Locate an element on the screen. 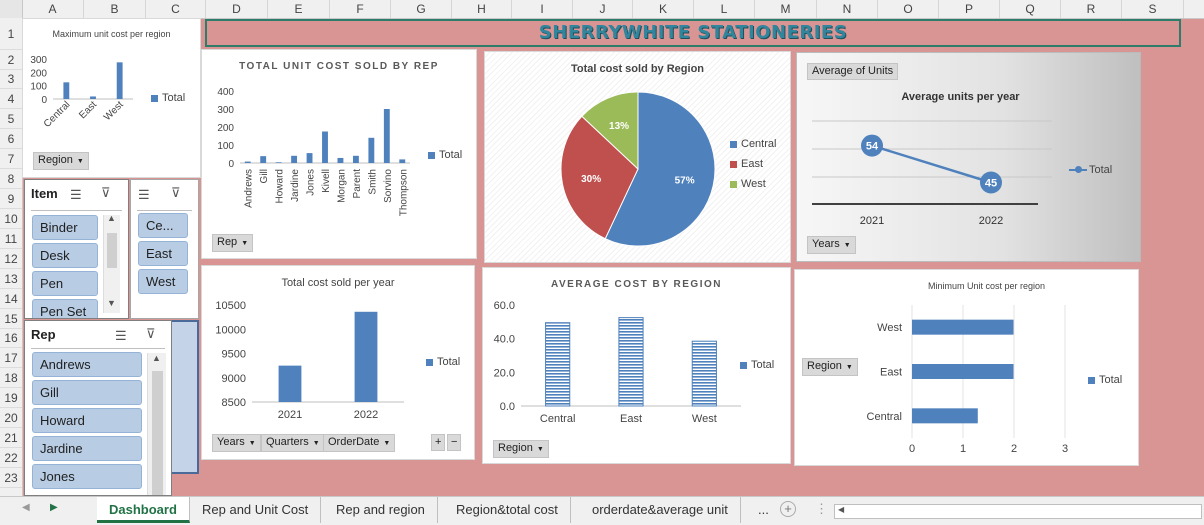 This screenshot has width=1204, height=525. column-header-d: D is located at coordinates (237, 9).